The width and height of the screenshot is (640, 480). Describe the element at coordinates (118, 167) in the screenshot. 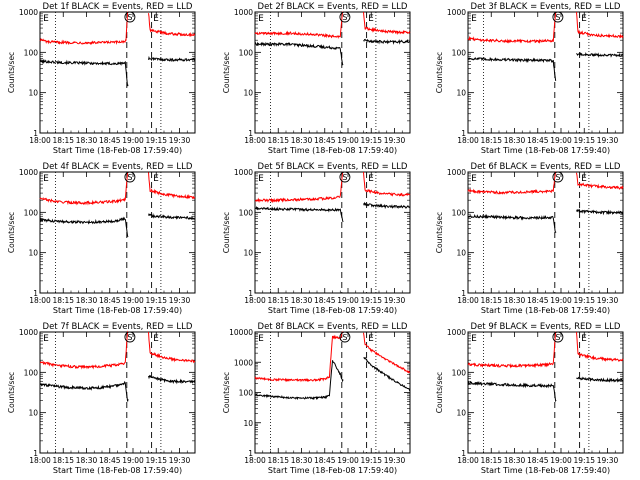

I see `chart-title: Det 4f BLACK = Events, RED = LLD` at that location.